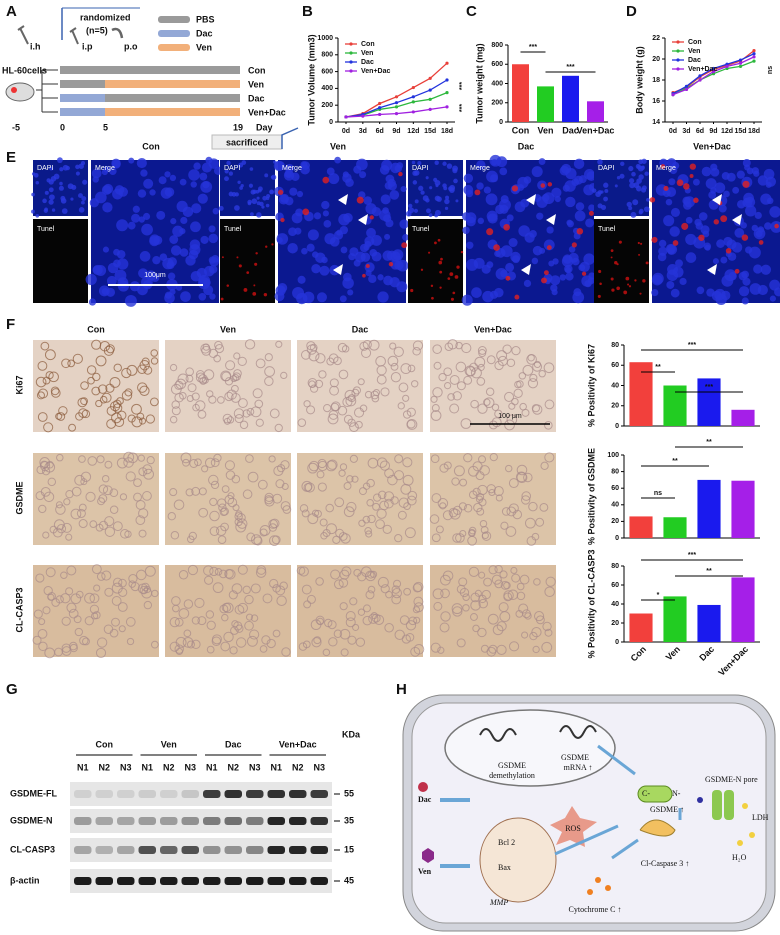 This screenshot has height=935, width=780. I want to click on route-label: i.p, so click(87, 46).